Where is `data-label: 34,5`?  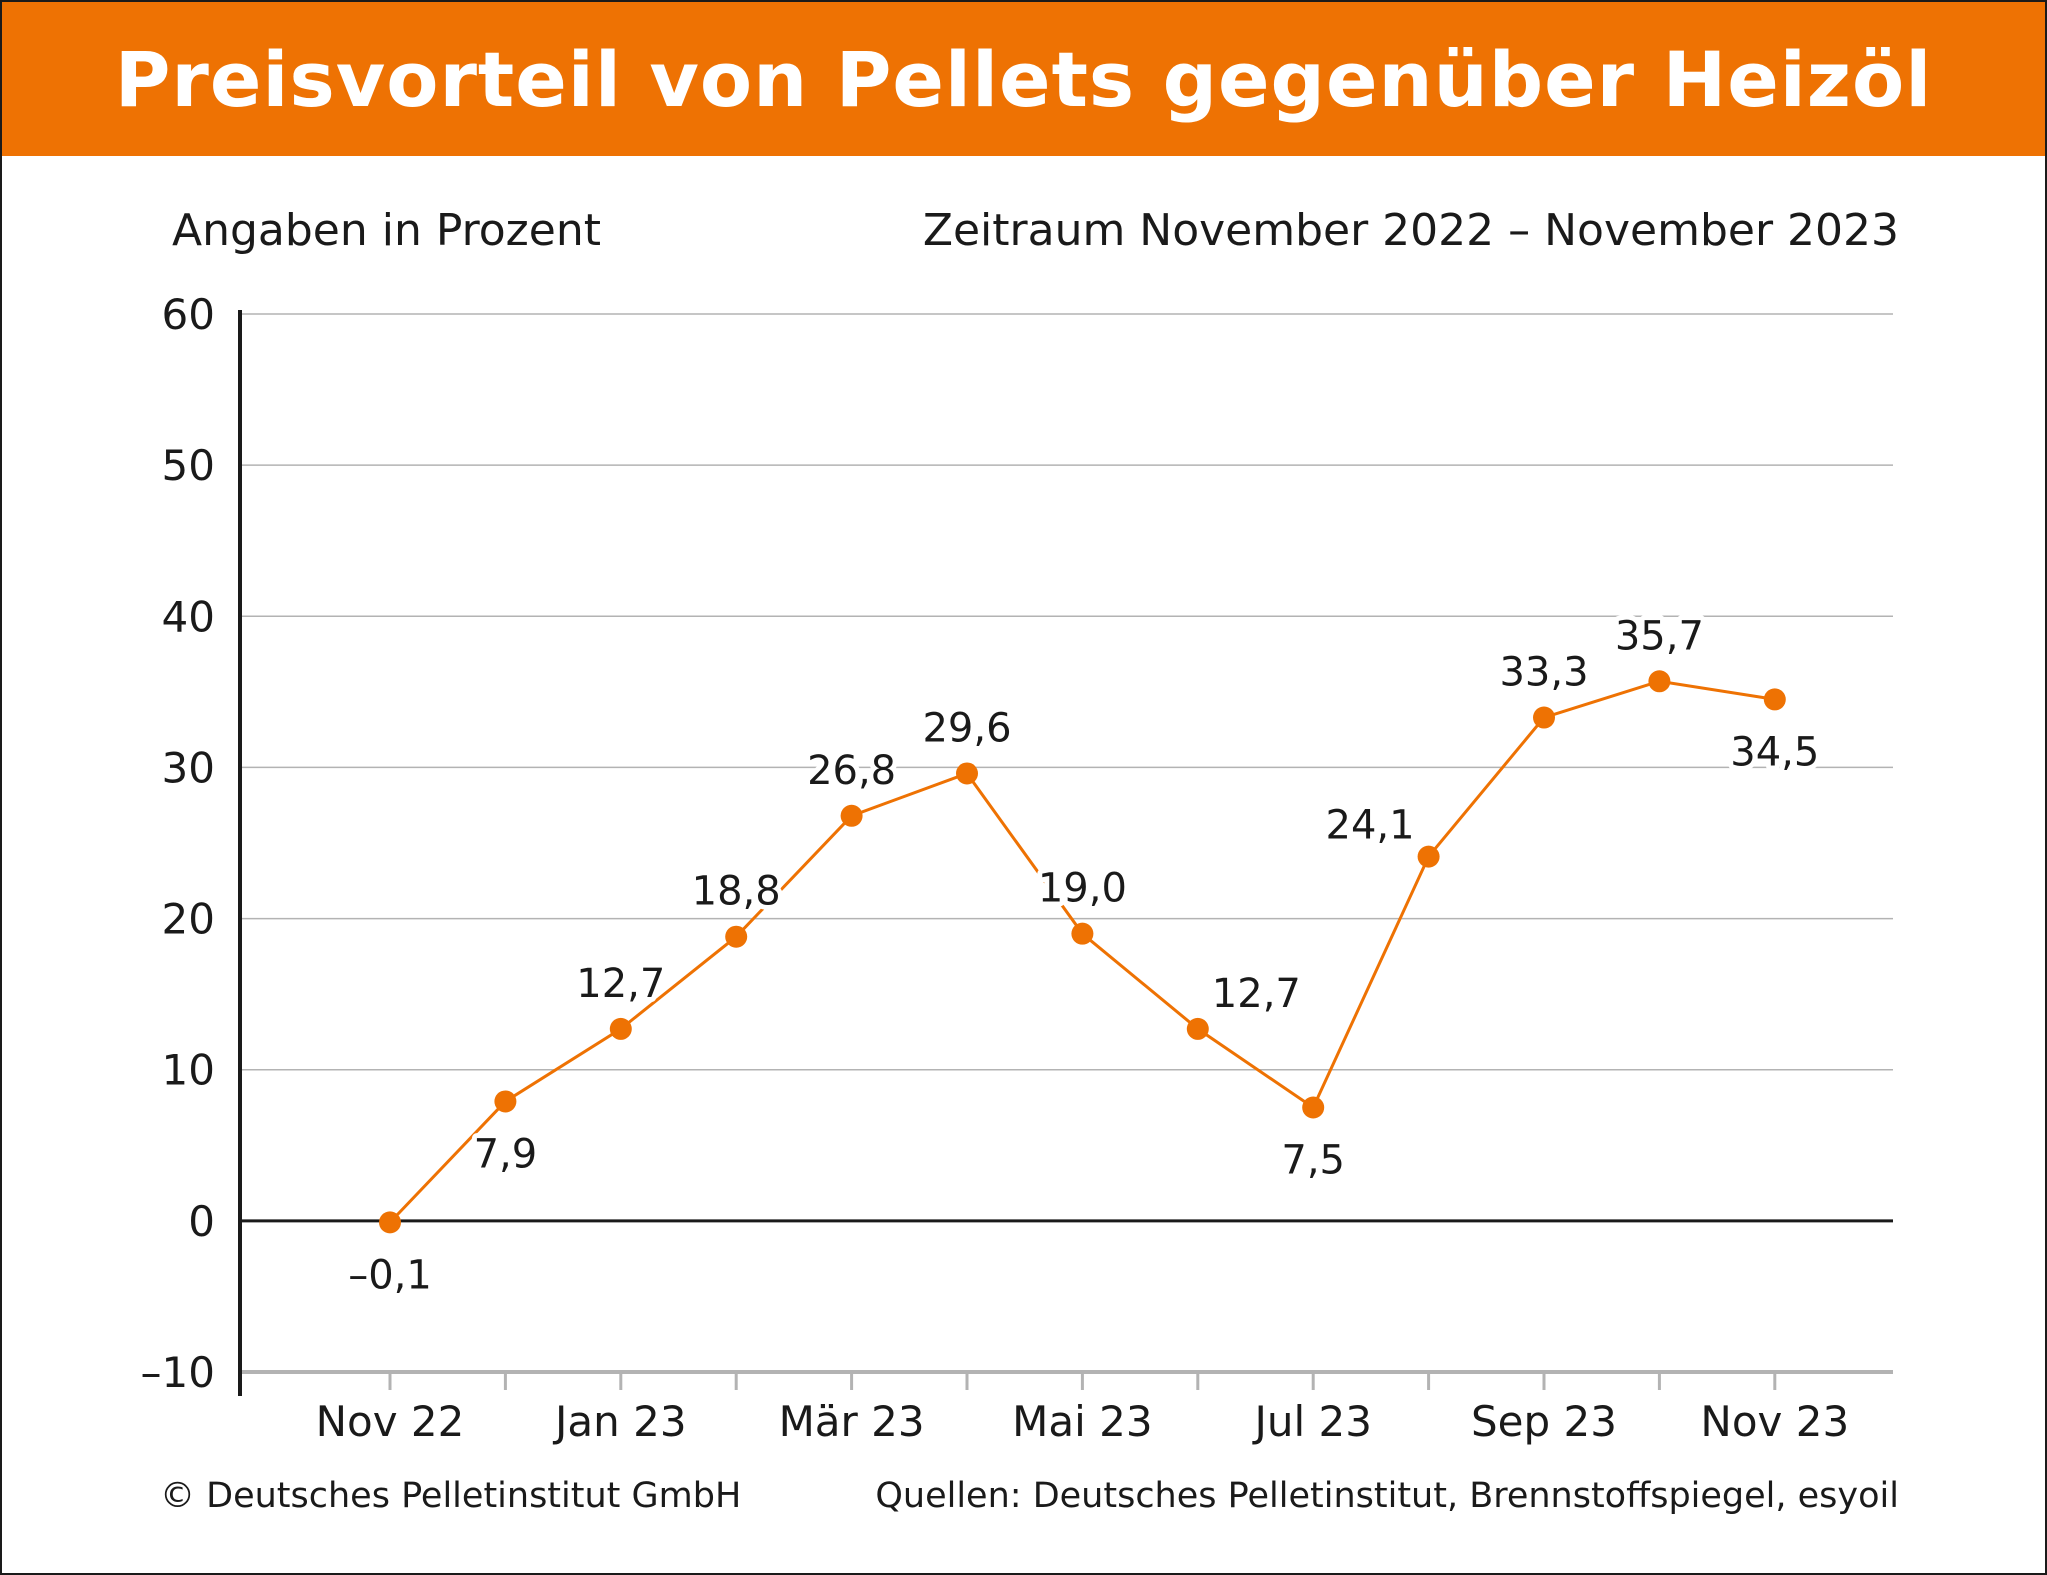 data-label: 34,5 is located at coordinates (1774, 752).